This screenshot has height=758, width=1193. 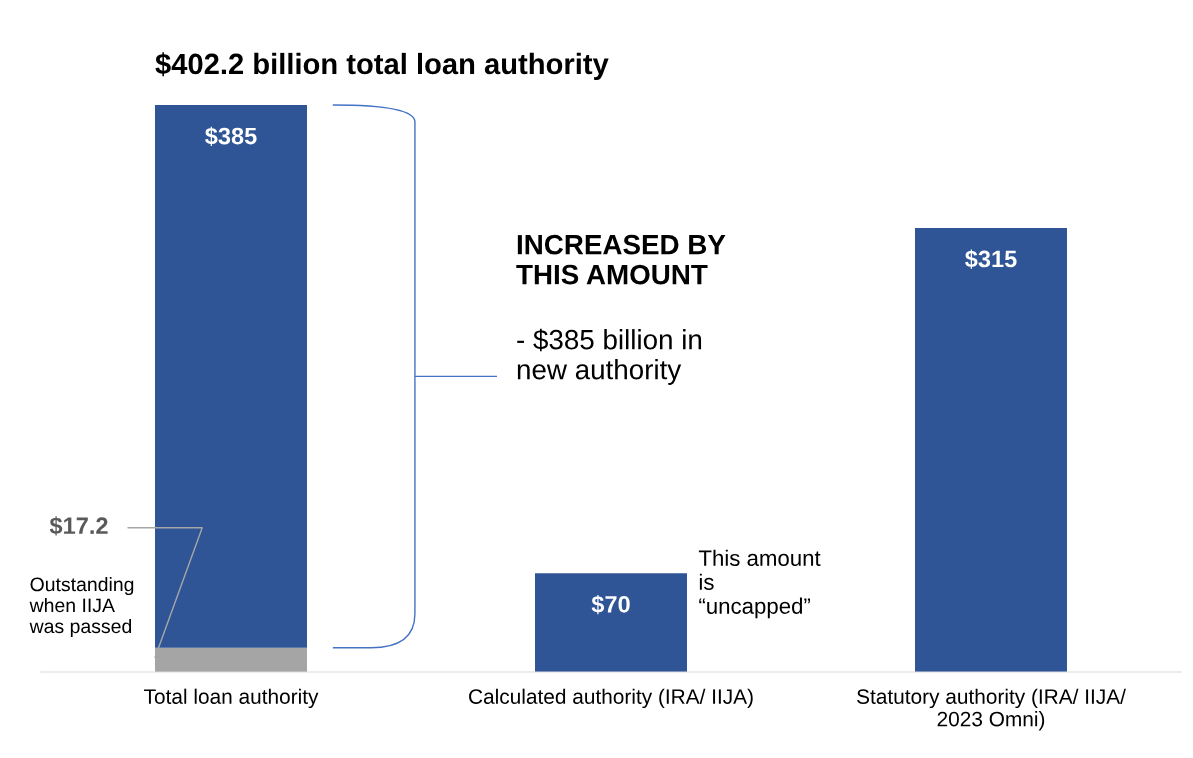 I want to click on x-tick-label: Calculated authority (IRA/ IIJA), so click(x=611, y=698).